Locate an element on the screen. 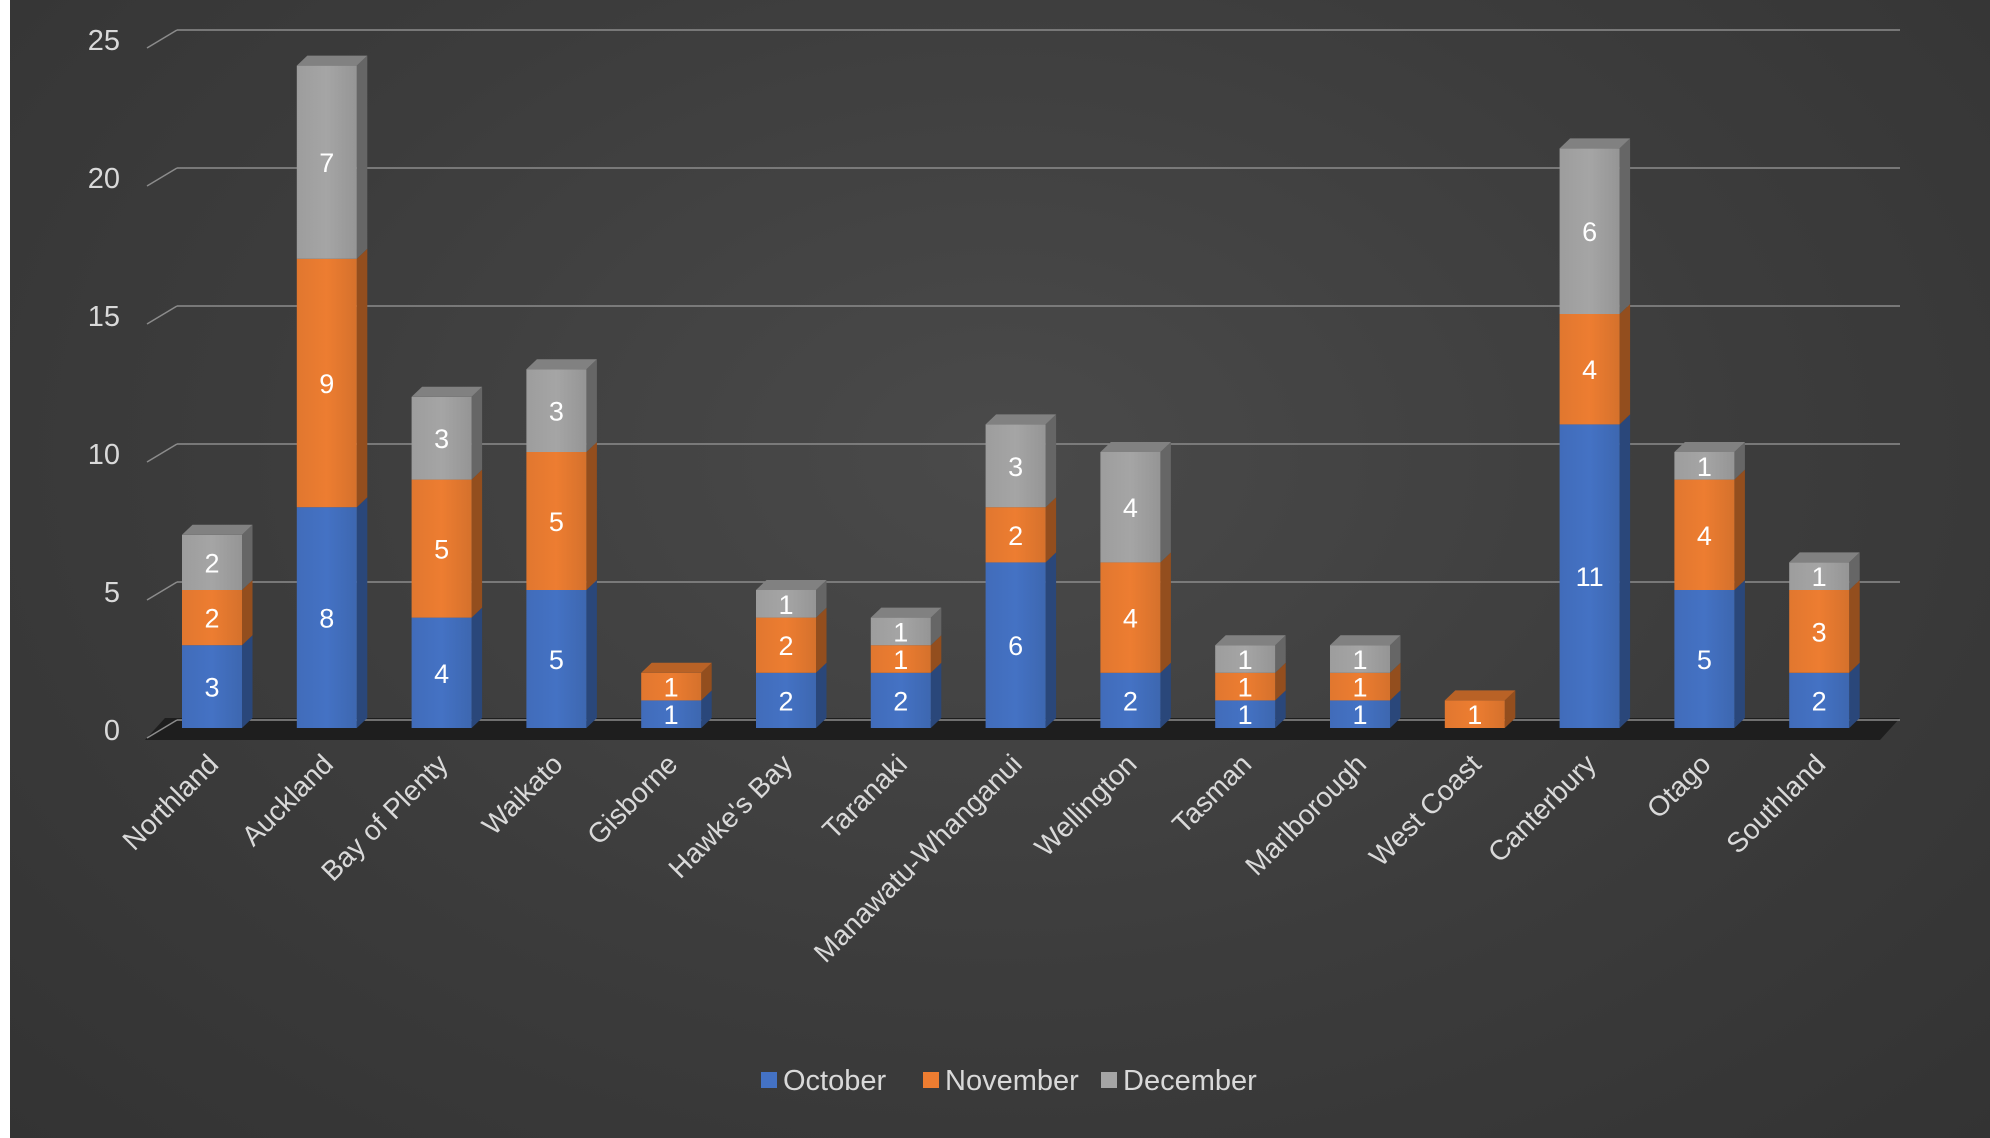 Image resolution: width=1990 pixels, height=1138 pixels. x-category-label: Otago is located at coordinates (1679, 786).